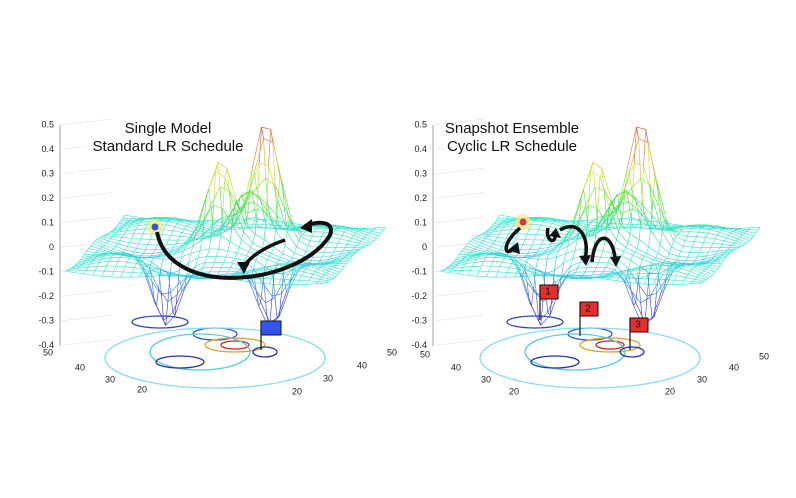 The width and height of the screenshot is (796, 498). Describe the element at coordinates (47, 173) in the screenshot. I see `z-tick-label: 0.3` at that location.